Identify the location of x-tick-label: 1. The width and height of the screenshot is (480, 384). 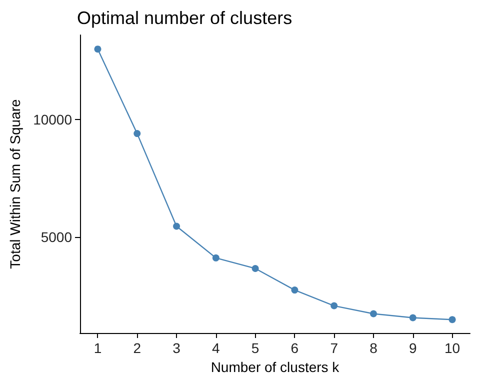
(98, 348).